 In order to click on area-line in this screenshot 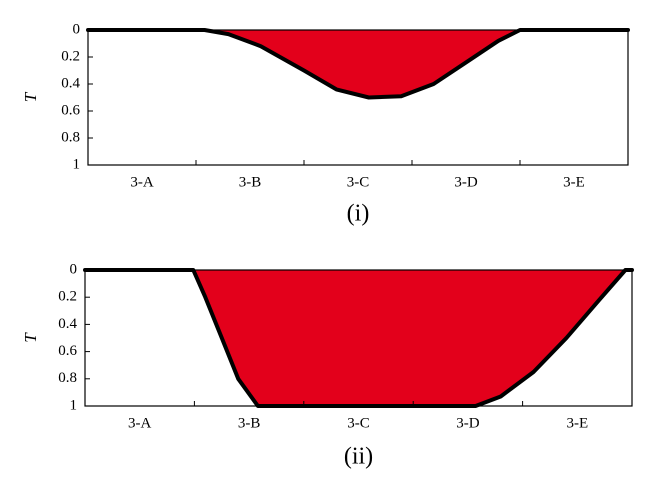, I will do `click(358, 64)`.